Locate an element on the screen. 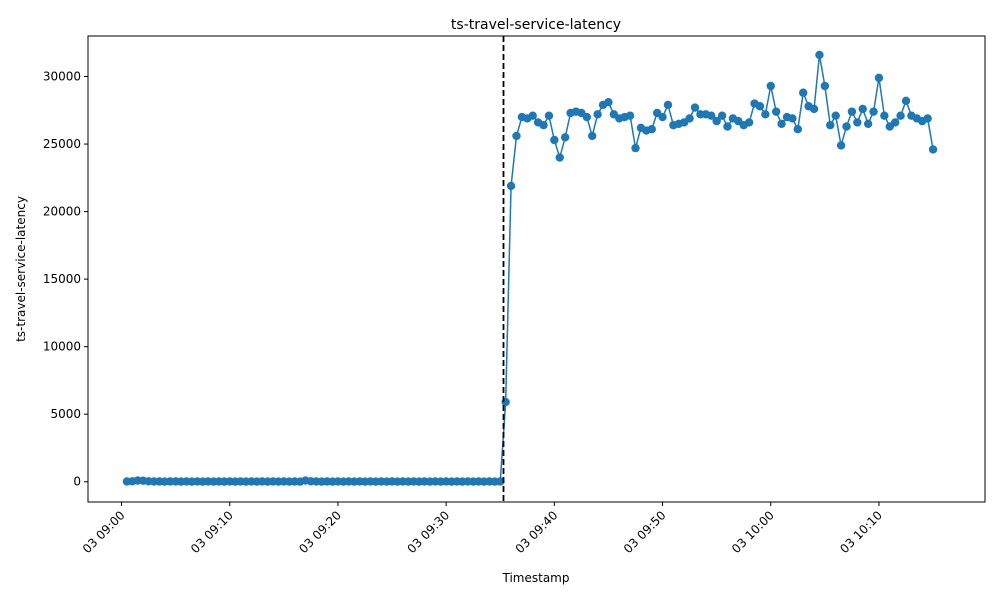 The width and height of the screenshot is (1000, 600). x-axis-label: Timestamp is located at coordinates (536, 578).